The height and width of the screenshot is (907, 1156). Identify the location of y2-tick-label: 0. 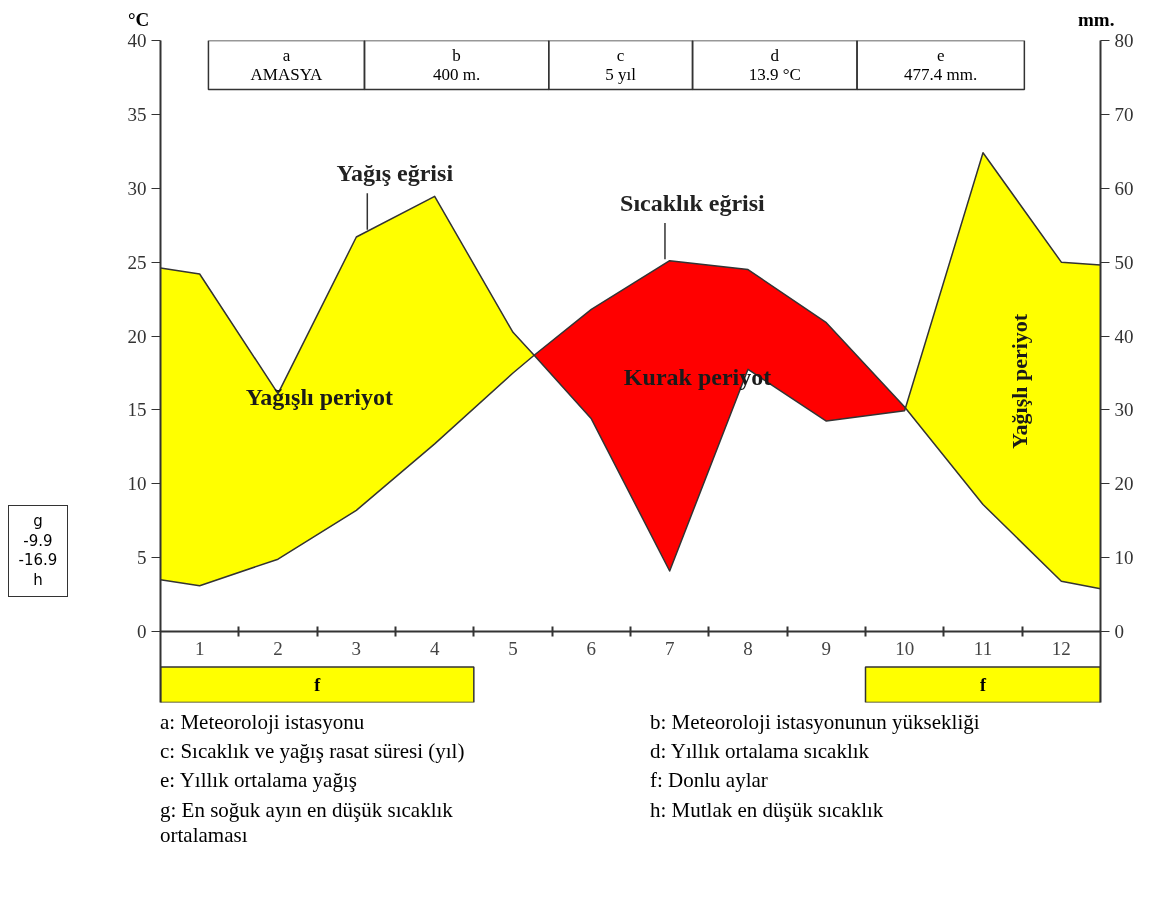
(1119, 632).